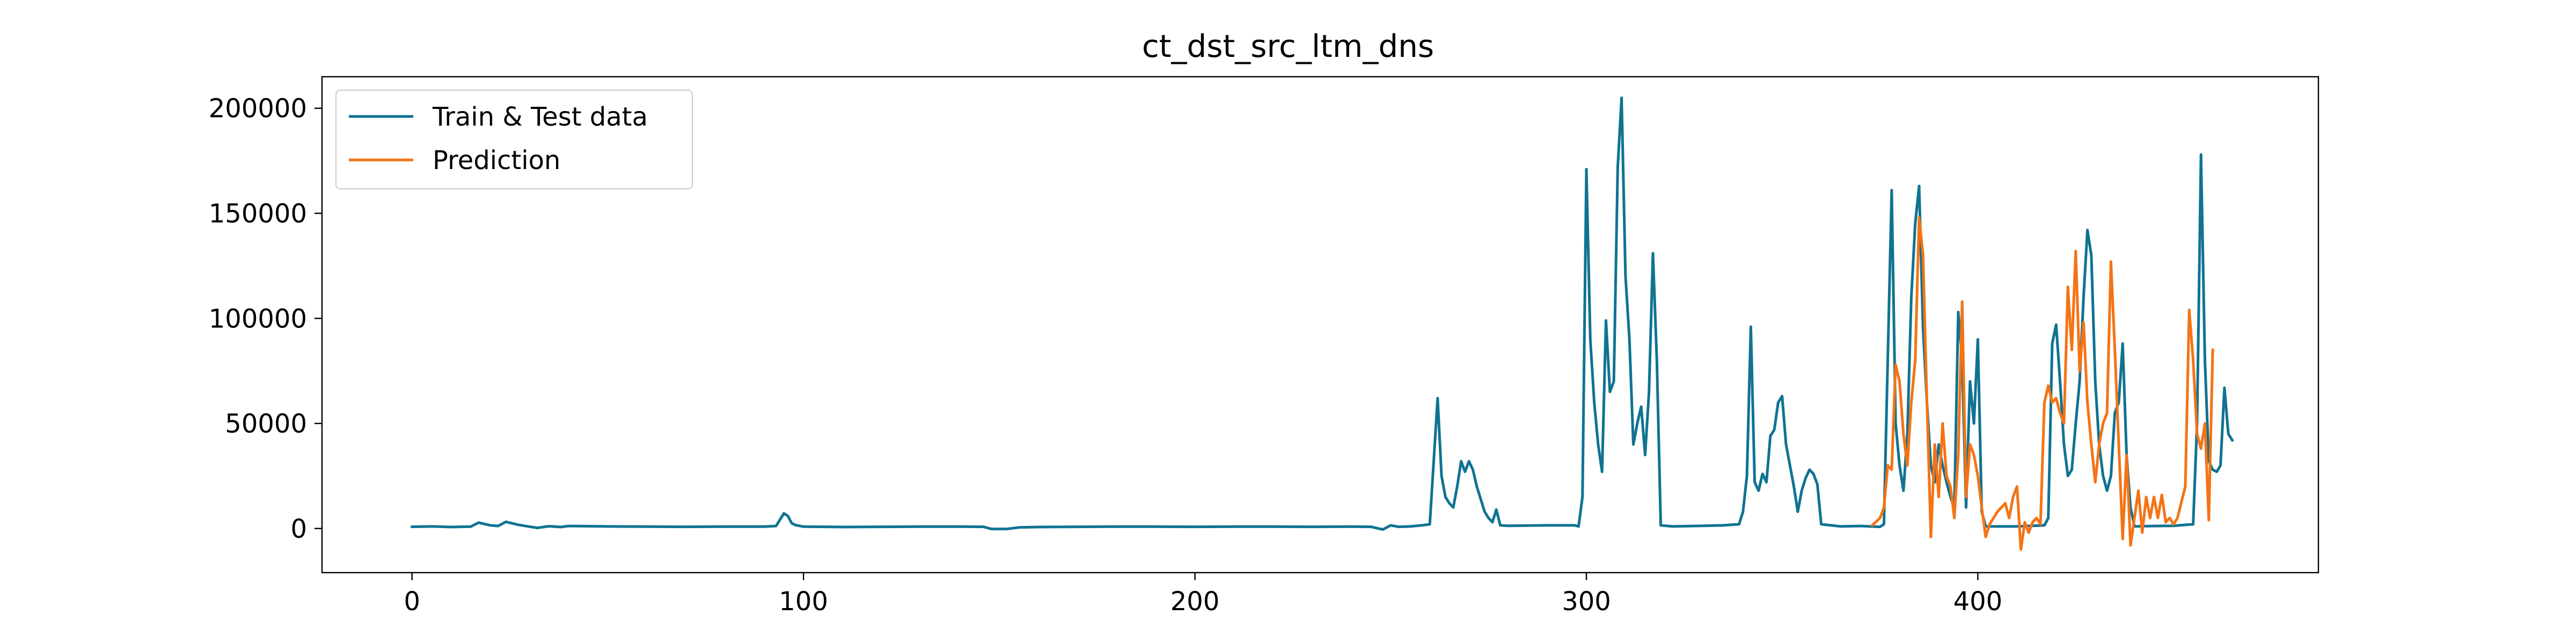  Describe the element at coordinates (258, 214) in the screenshot. I see `y-tick-label: 150000` at that location.